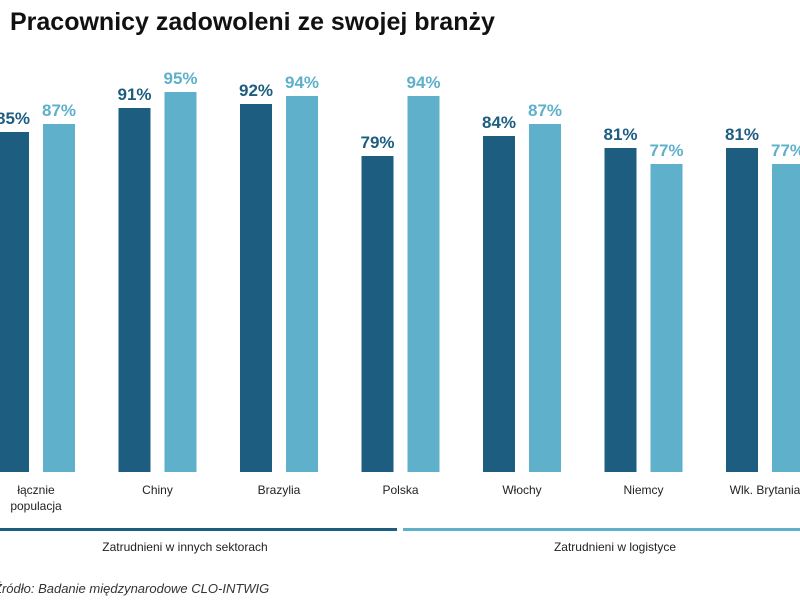 The image size is (800, 600). I want to click on data-label-logistics-5: 77%, so click(666, 150).